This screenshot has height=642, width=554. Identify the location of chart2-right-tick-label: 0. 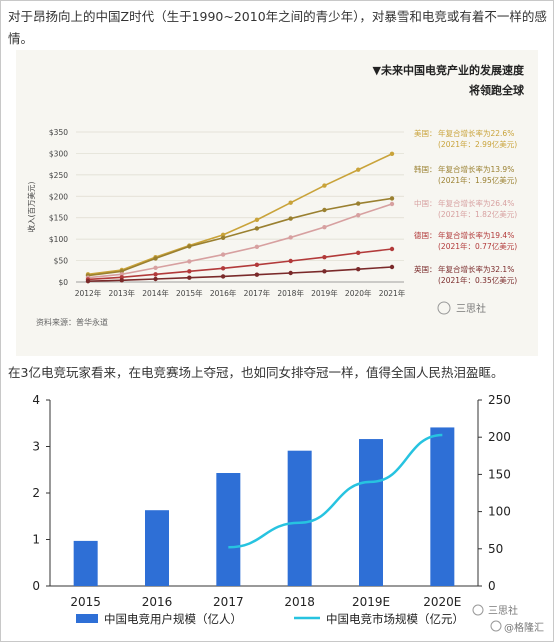
(492, 586).